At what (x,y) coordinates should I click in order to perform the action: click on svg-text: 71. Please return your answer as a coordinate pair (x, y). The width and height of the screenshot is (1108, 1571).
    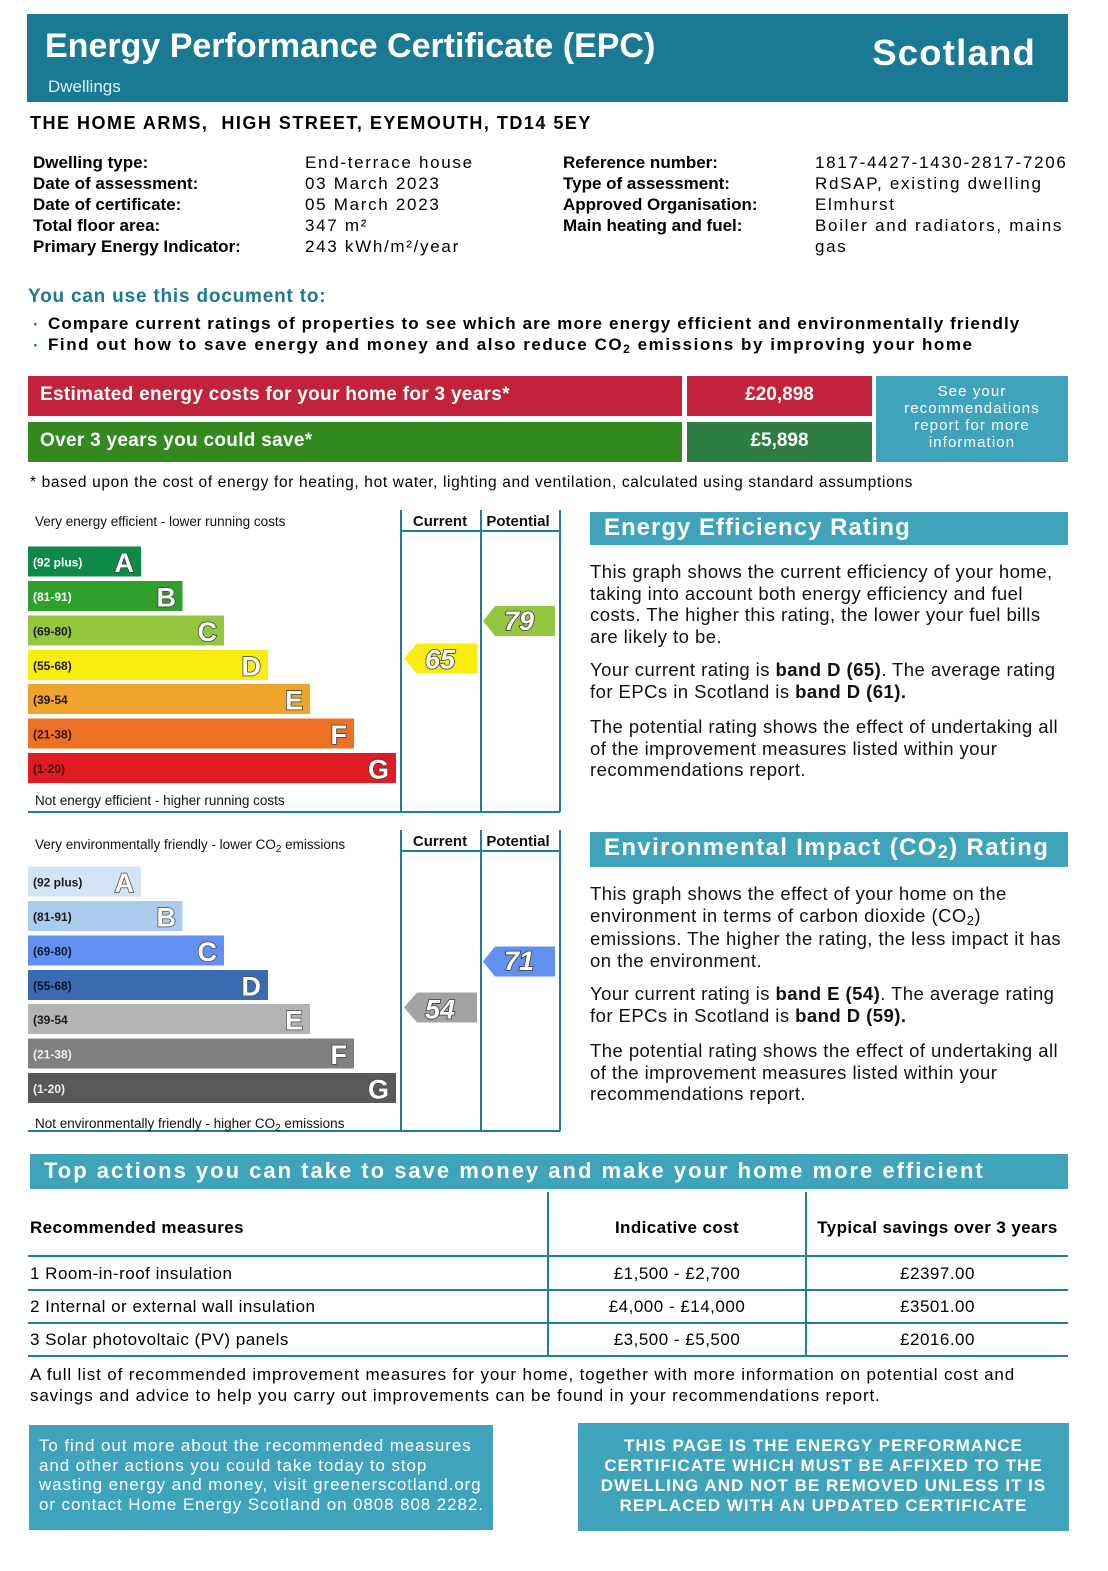
    Looking at the image, I should click on (519, 961).